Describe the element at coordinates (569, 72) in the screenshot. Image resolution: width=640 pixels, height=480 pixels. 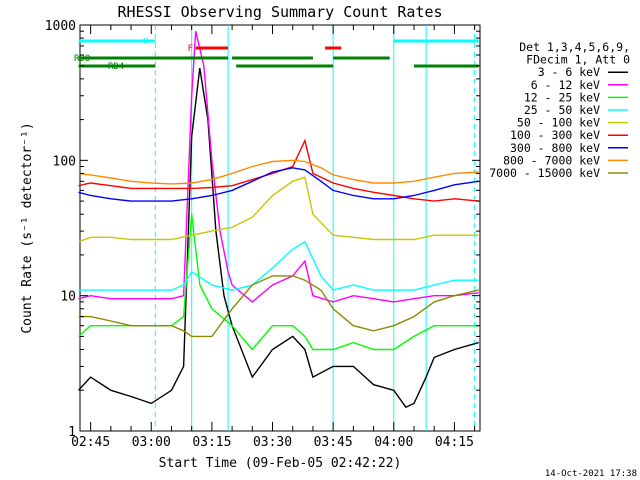
I see `legend-entry-3-6-kev: 3 - 6 keV` at that location.